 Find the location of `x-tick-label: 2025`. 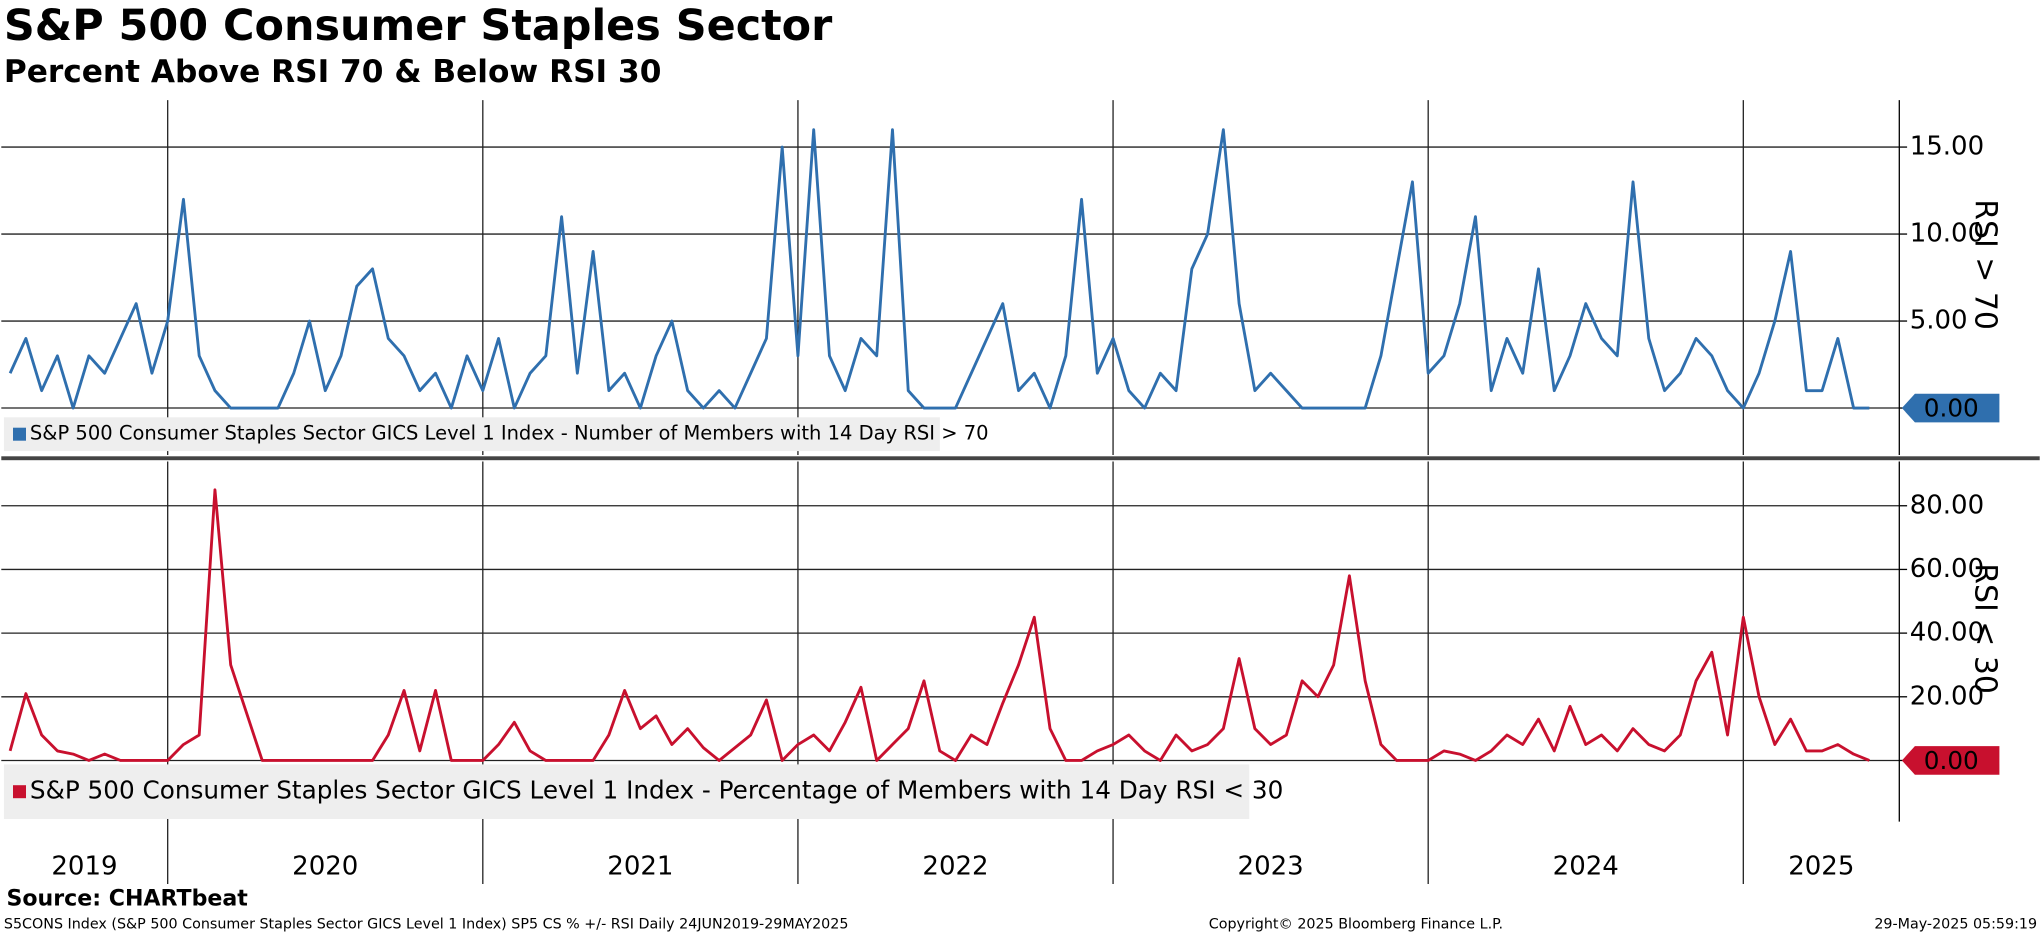

x-tick-label: 2025 is located at coordinates (1821, 867).